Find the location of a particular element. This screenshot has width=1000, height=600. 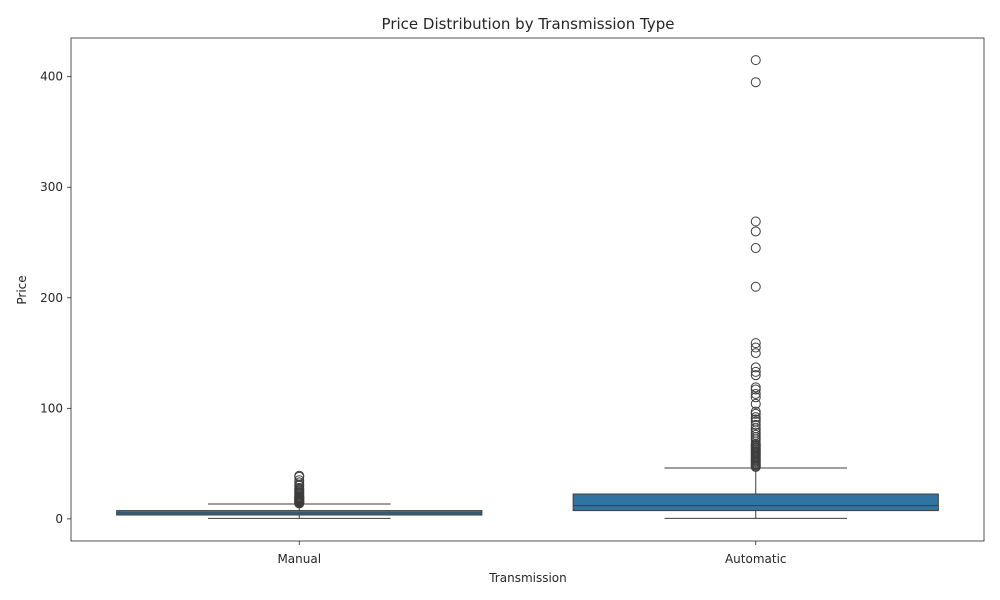

y-tick-label: 100 is located at coordinates (51, 408).